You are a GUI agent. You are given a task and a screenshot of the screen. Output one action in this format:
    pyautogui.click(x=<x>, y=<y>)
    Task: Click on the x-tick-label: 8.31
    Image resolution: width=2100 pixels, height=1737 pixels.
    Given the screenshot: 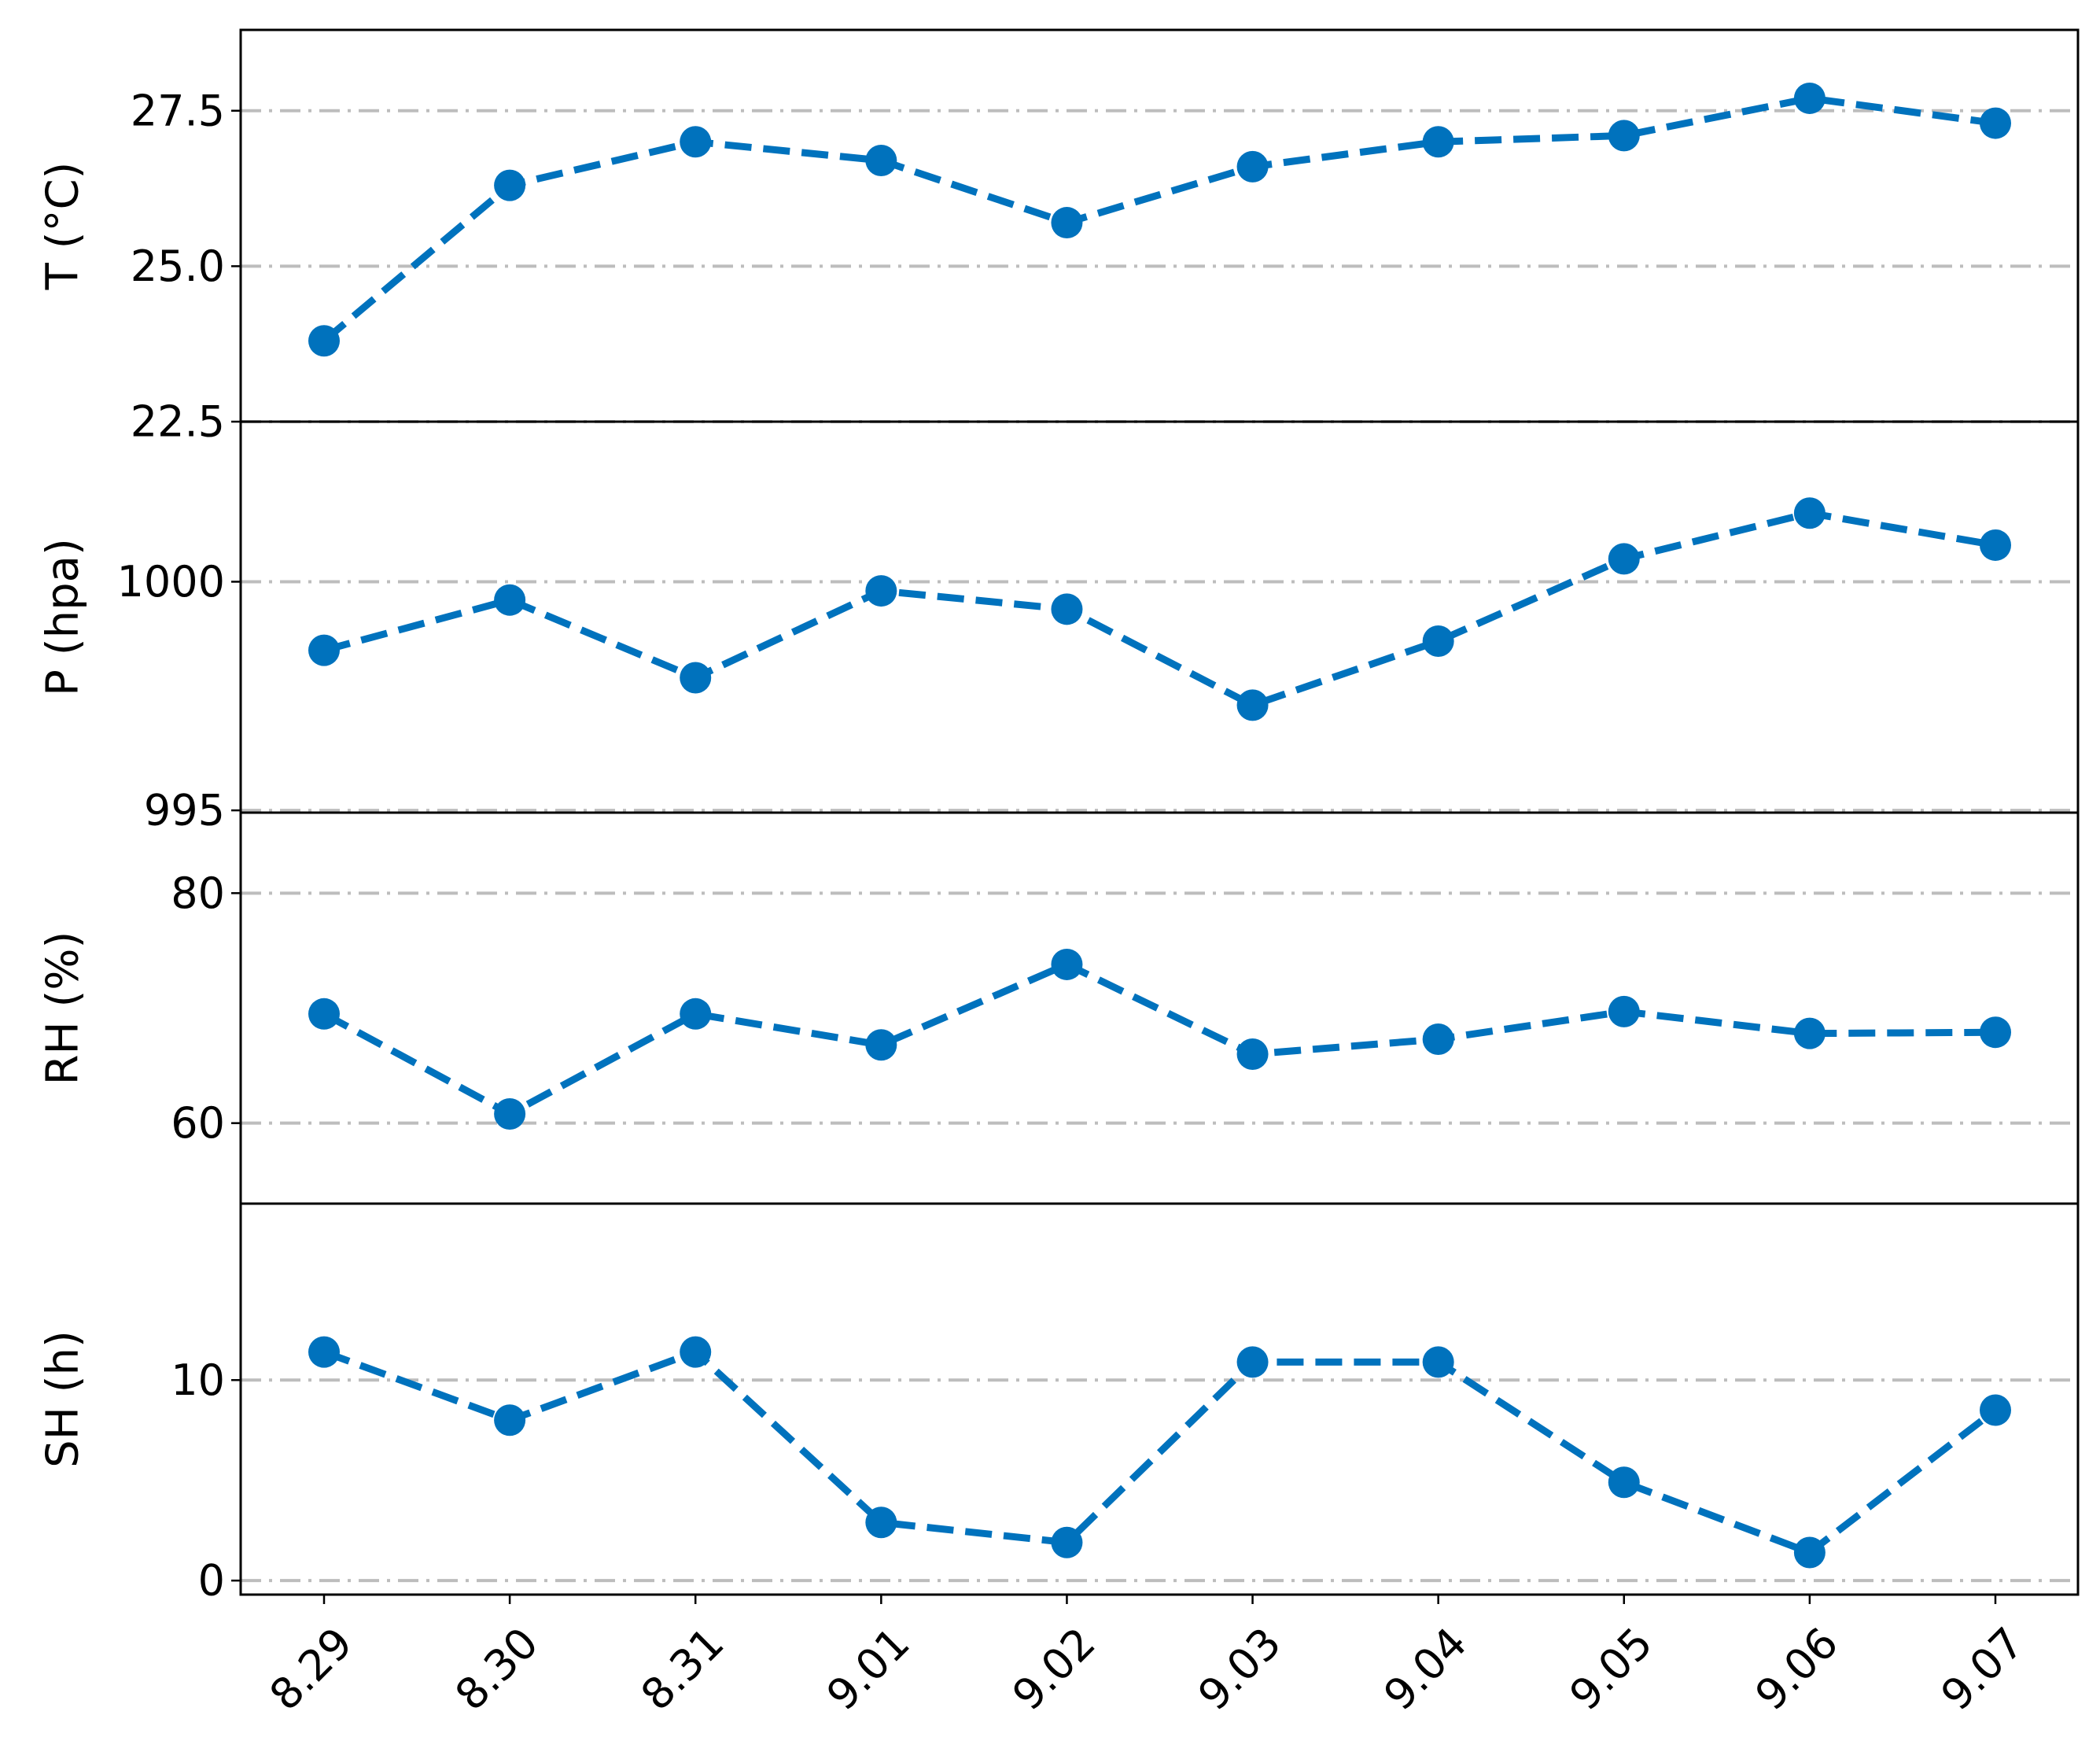 What is the action you would take?
    pyautogui.click(x=683, y=1669)
    